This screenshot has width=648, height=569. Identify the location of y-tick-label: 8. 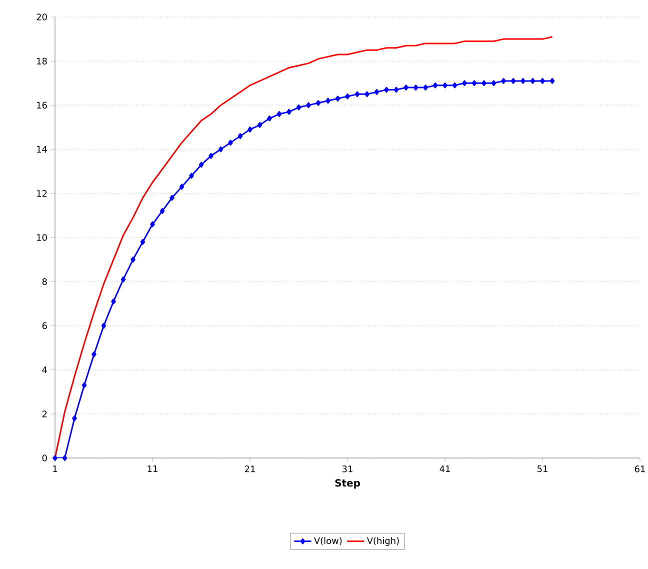
(44, 281).